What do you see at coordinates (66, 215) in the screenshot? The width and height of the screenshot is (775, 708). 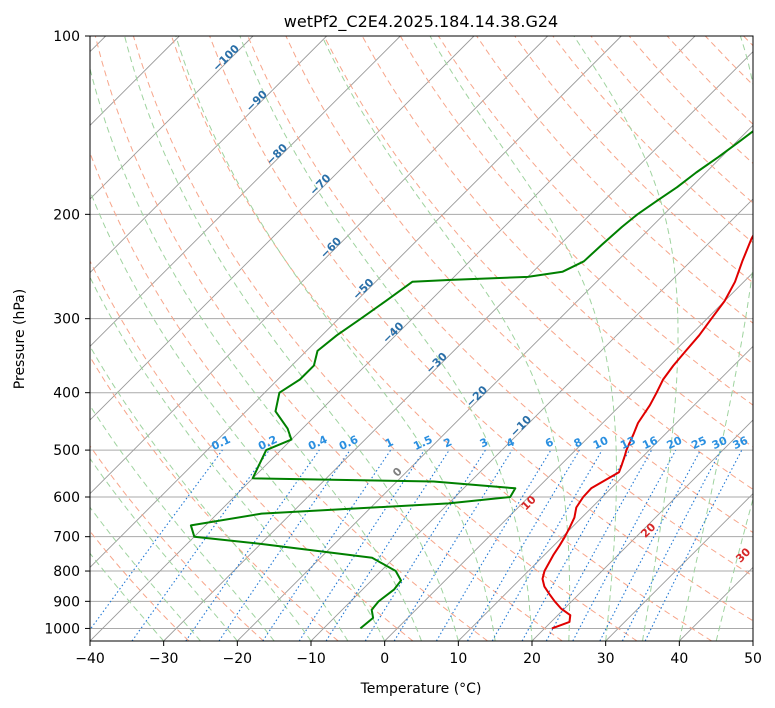 I see `y-tick-label: 200` at bounding box center [66, 215].